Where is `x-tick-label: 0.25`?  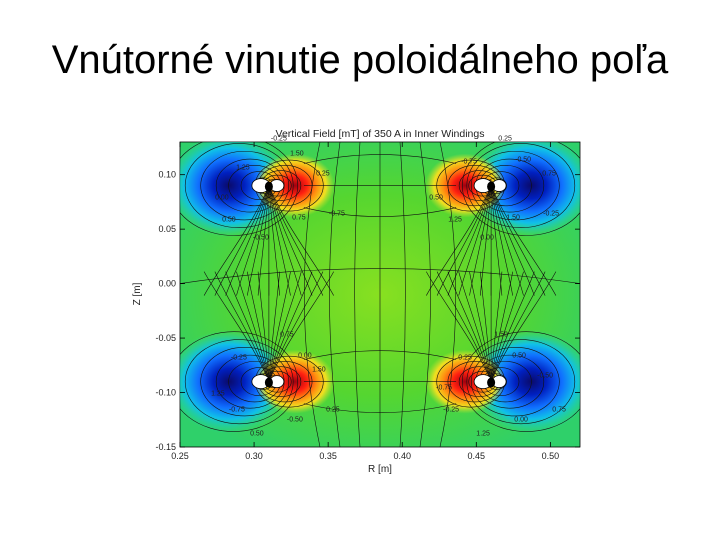
x-tick-label: 0.25 is located at coordinates (180, 456).